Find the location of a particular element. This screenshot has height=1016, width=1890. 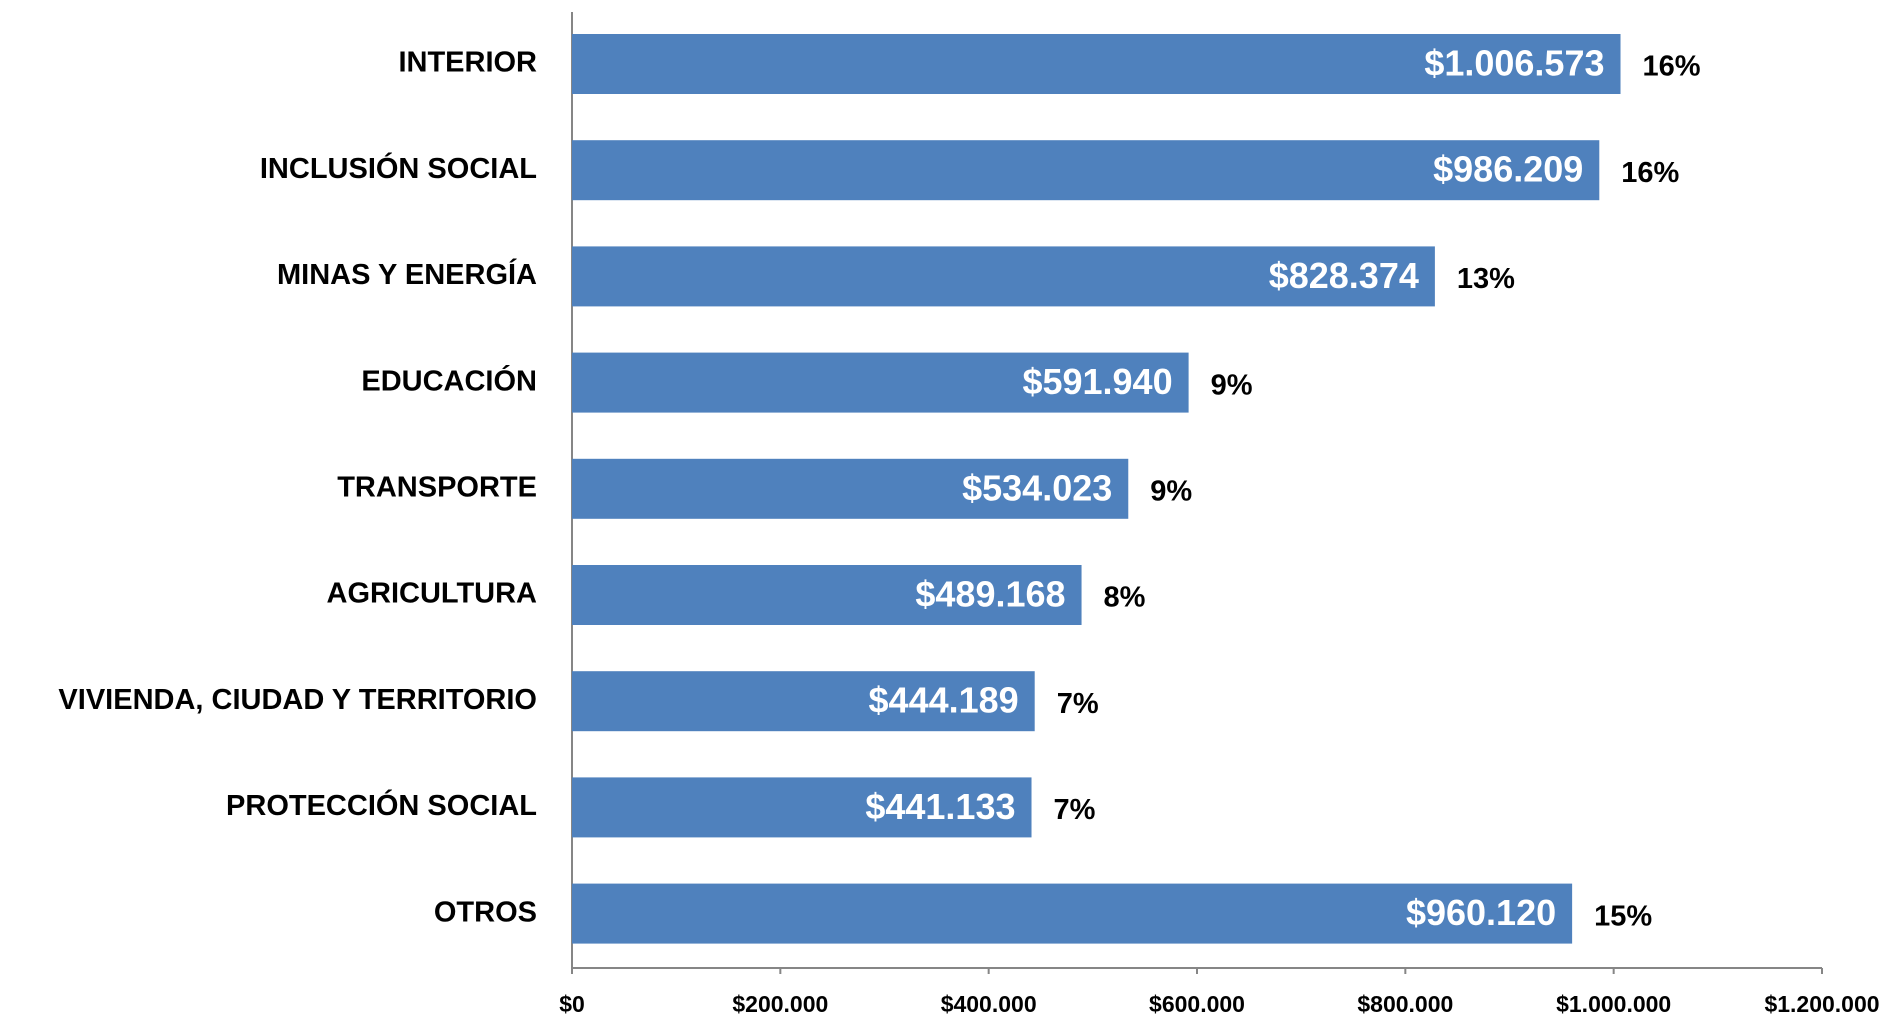

category-label: EDUCACIÓN is located at coordinates (449, 380).